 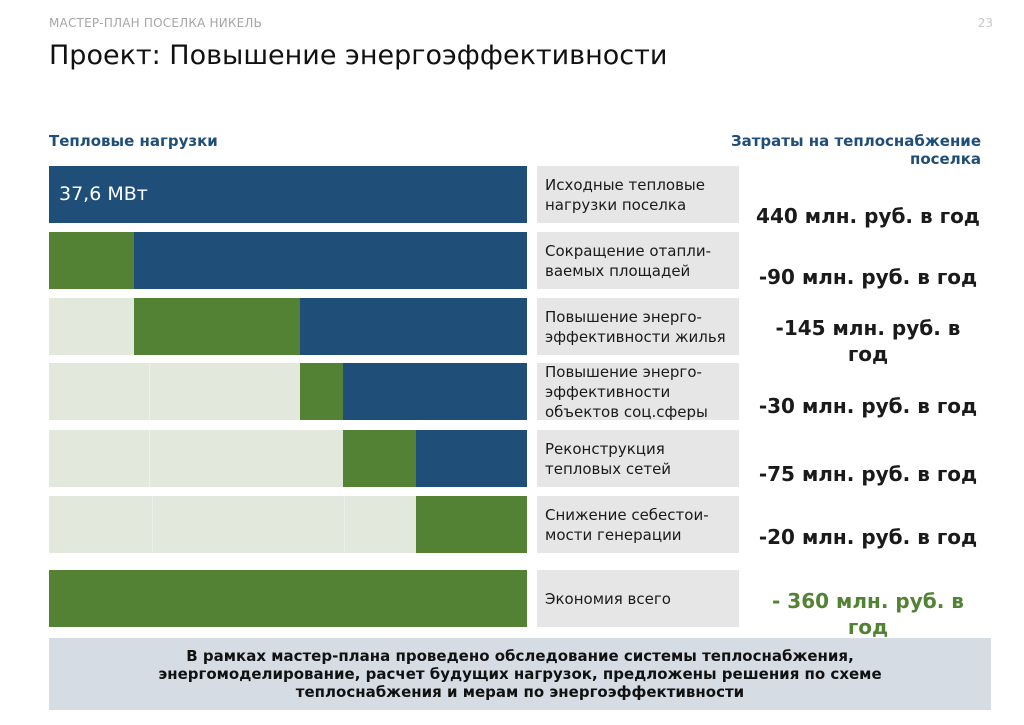 I want to click on left-heading: Тепловые нагрузки, so click(x=133, y=141).